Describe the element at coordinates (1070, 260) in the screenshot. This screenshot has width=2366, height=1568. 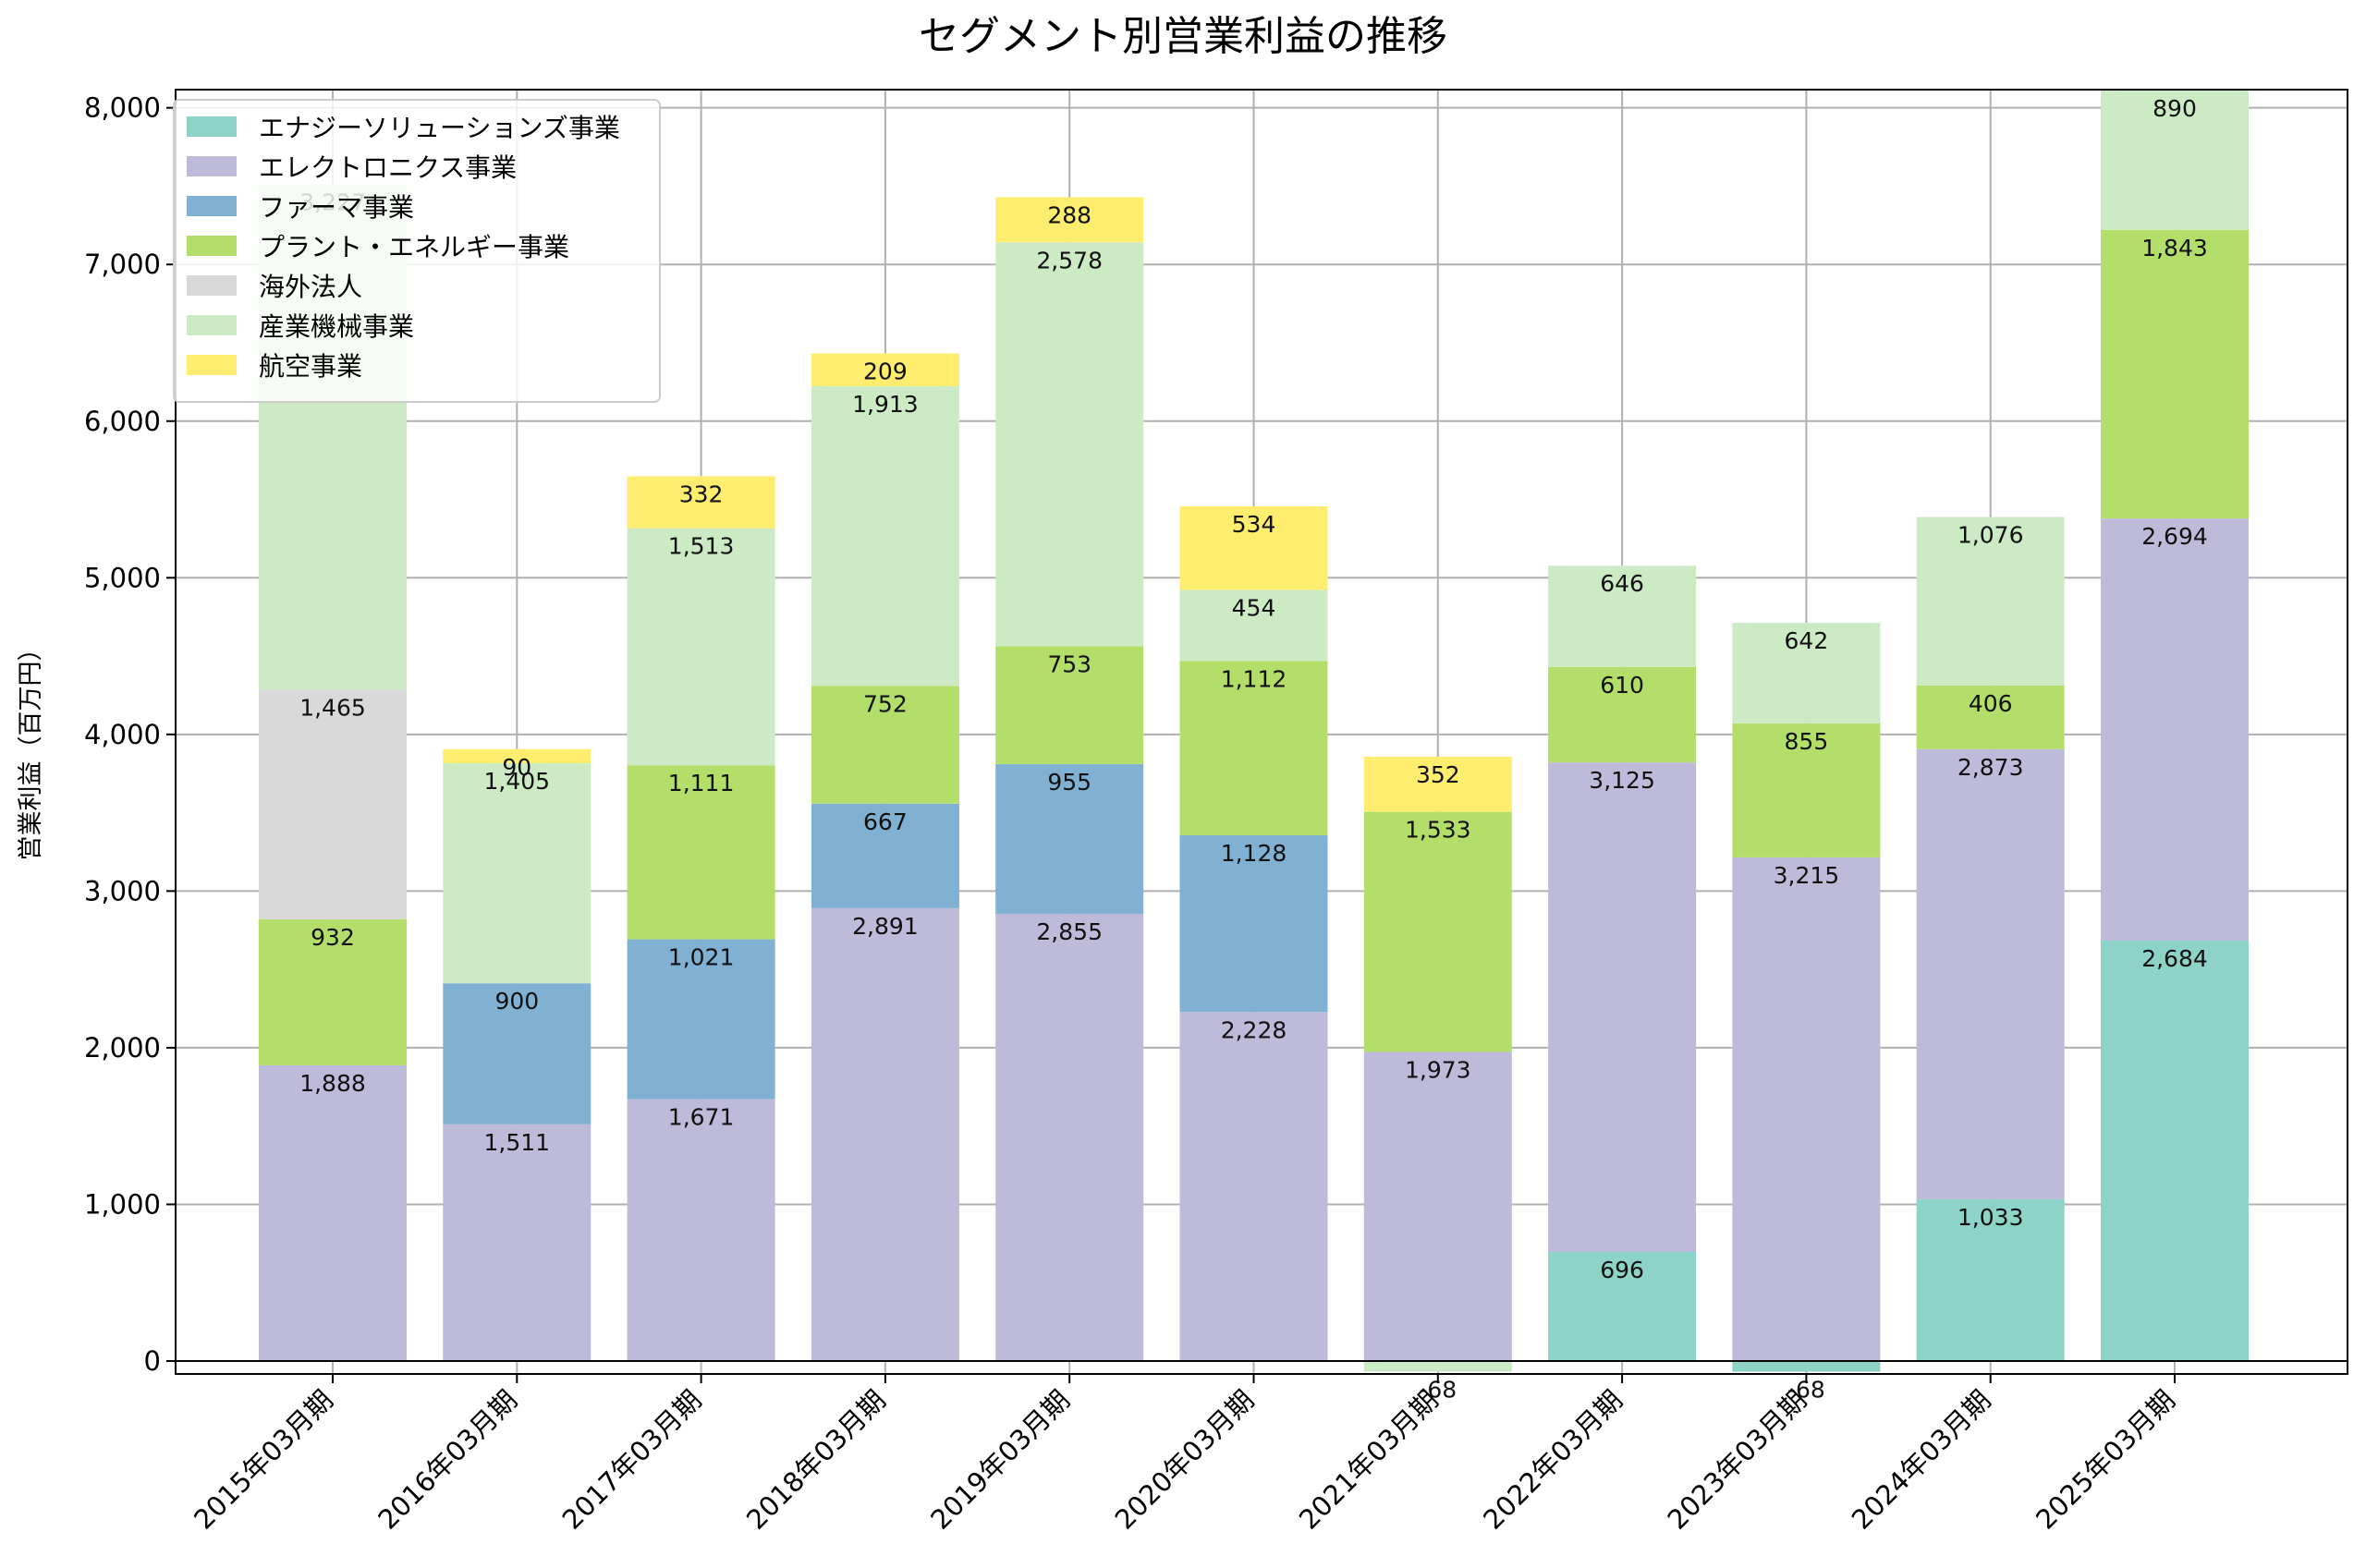
I see `data-label: 2,578` at that location.